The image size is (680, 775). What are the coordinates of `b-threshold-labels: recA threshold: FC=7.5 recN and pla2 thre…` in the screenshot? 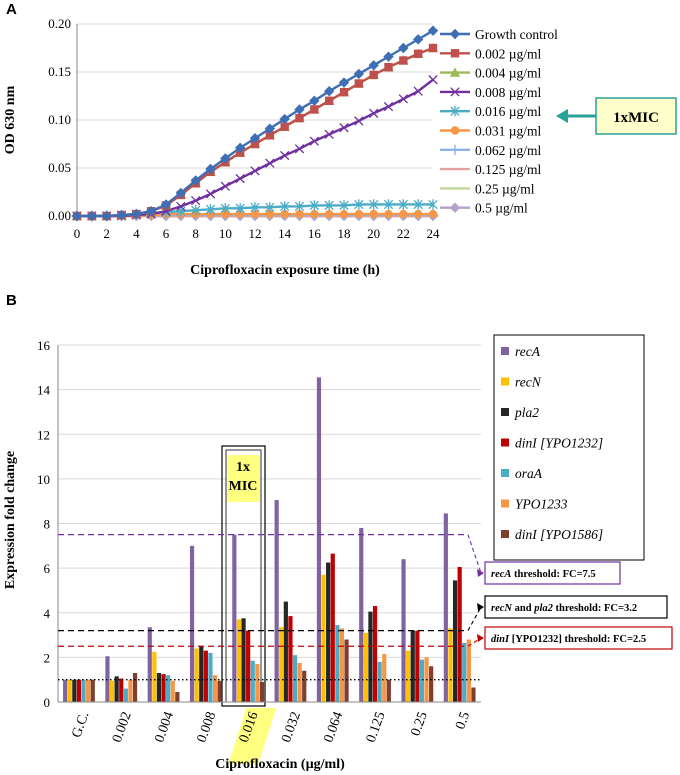 It's located at (578, 605).